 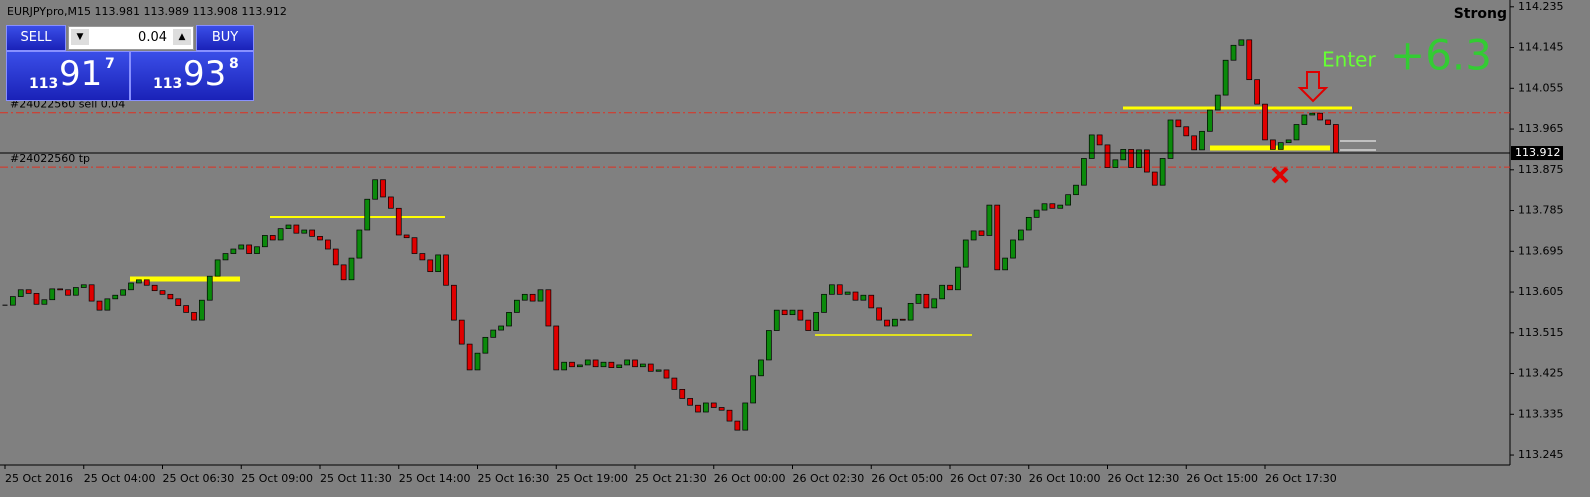 What do you see at coordinates (829, 478) in the screenshot?
I see `x-tick-label: 26 Oct 02:30` at bounding box center [829, 478].